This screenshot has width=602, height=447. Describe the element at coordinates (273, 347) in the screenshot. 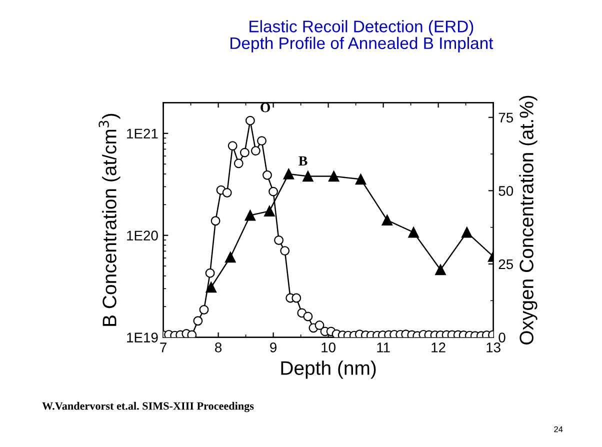

I see `x-tick-label: 9` at that location.